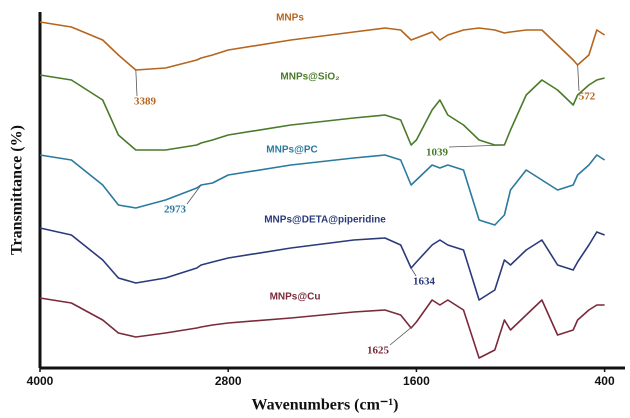 This screenshot has height=418, width=630. Describe the element at coordinates (291, 150) in the screenshot. I see `series-label: MNPs@PC` at that location.